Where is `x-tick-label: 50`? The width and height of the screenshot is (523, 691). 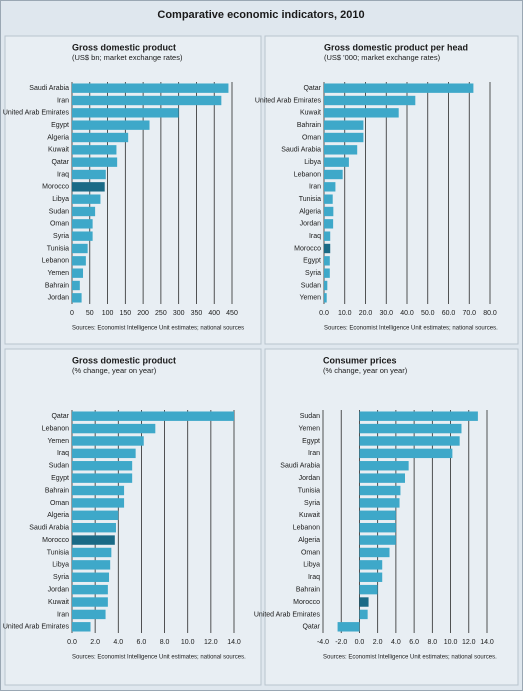
x-tick-label: 50 is located at coordinates (90, 313).